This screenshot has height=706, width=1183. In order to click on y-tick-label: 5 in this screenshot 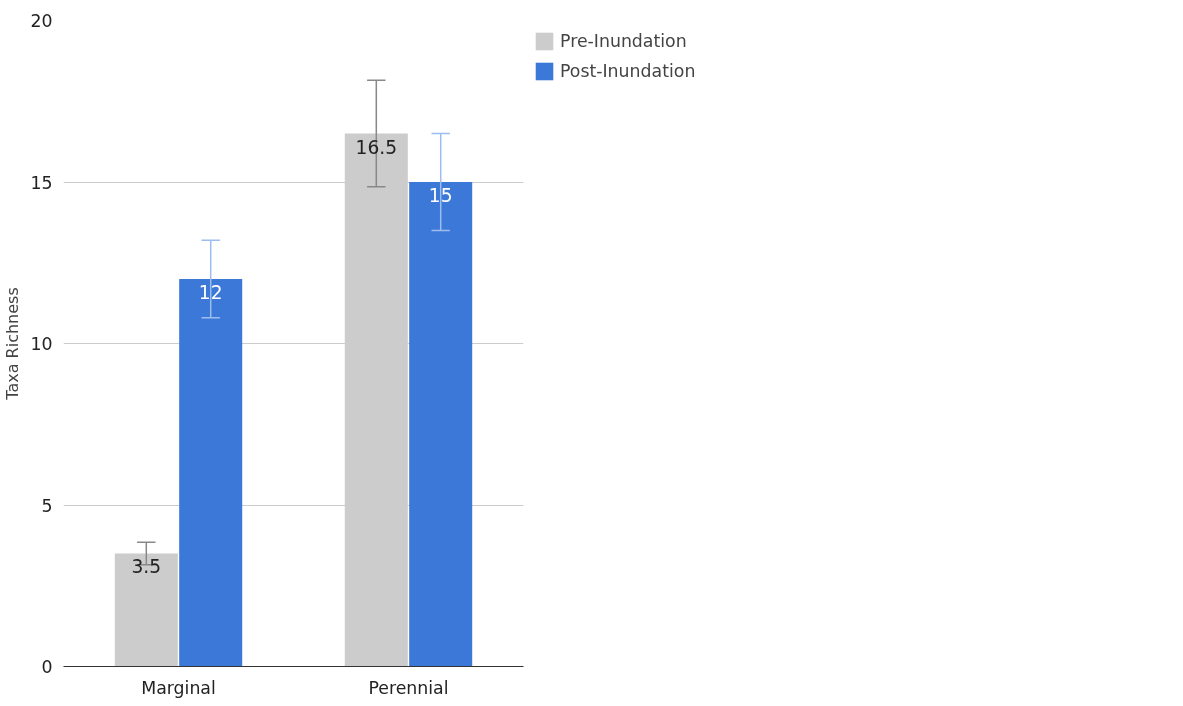, I will do `click(47, 505)`.